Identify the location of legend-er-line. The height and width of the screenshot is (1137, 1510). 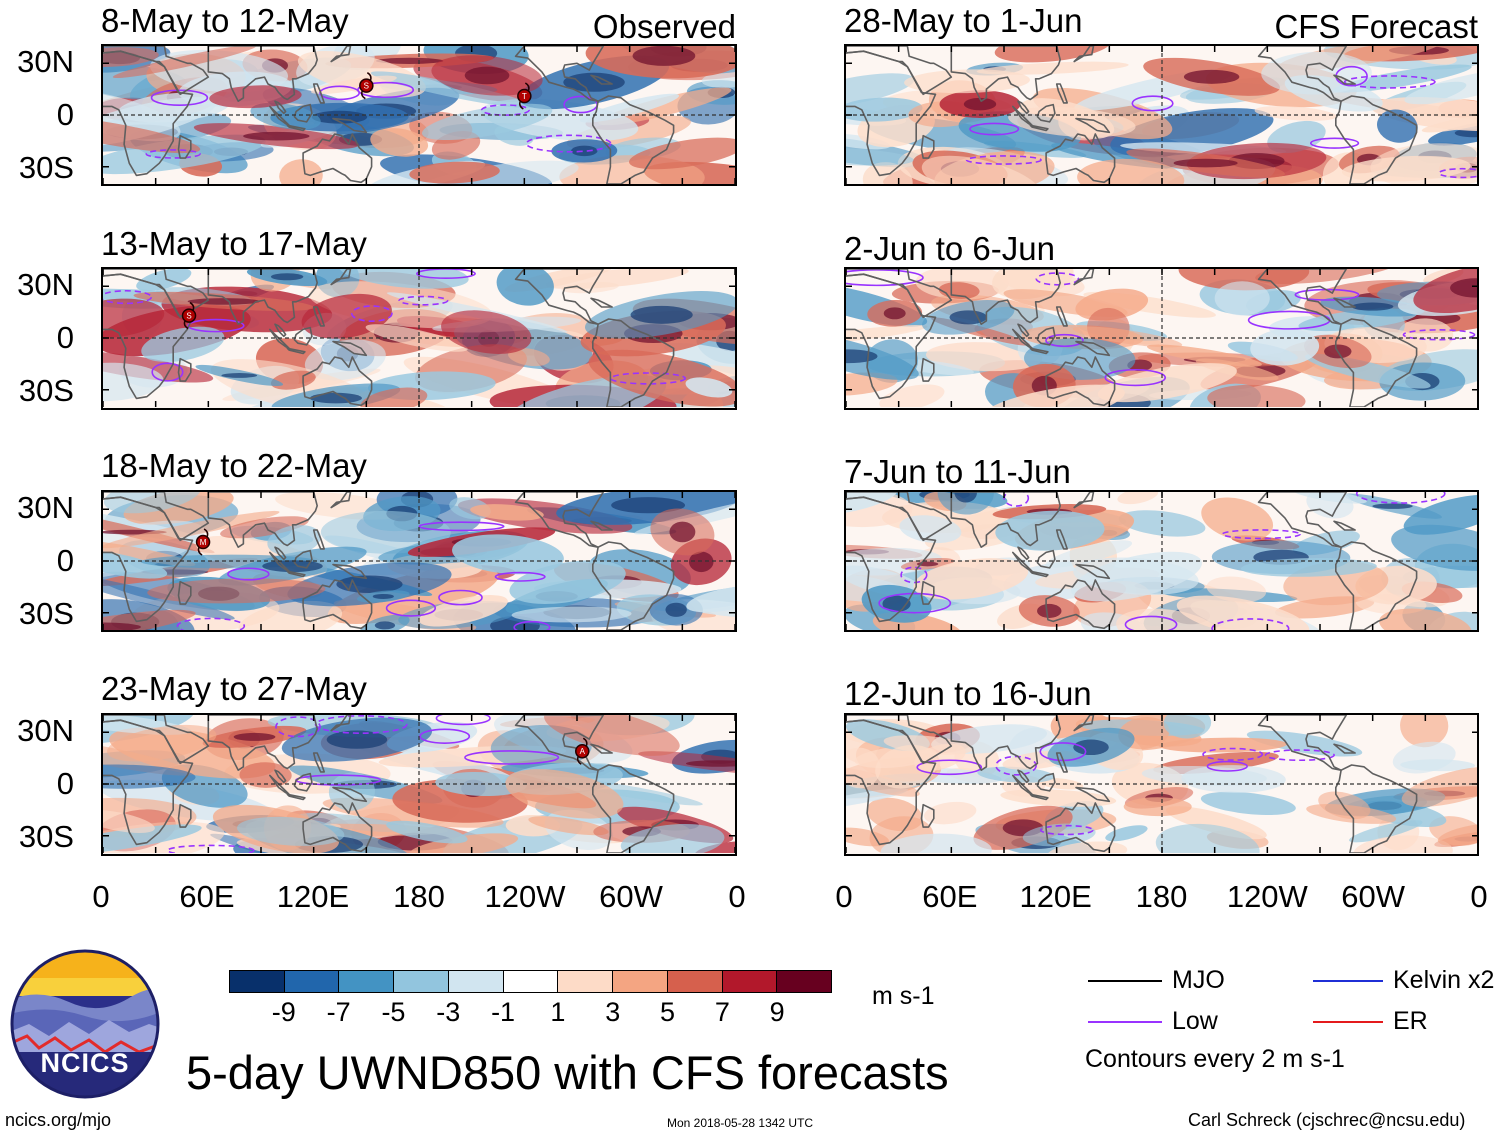
(1348, 1022).